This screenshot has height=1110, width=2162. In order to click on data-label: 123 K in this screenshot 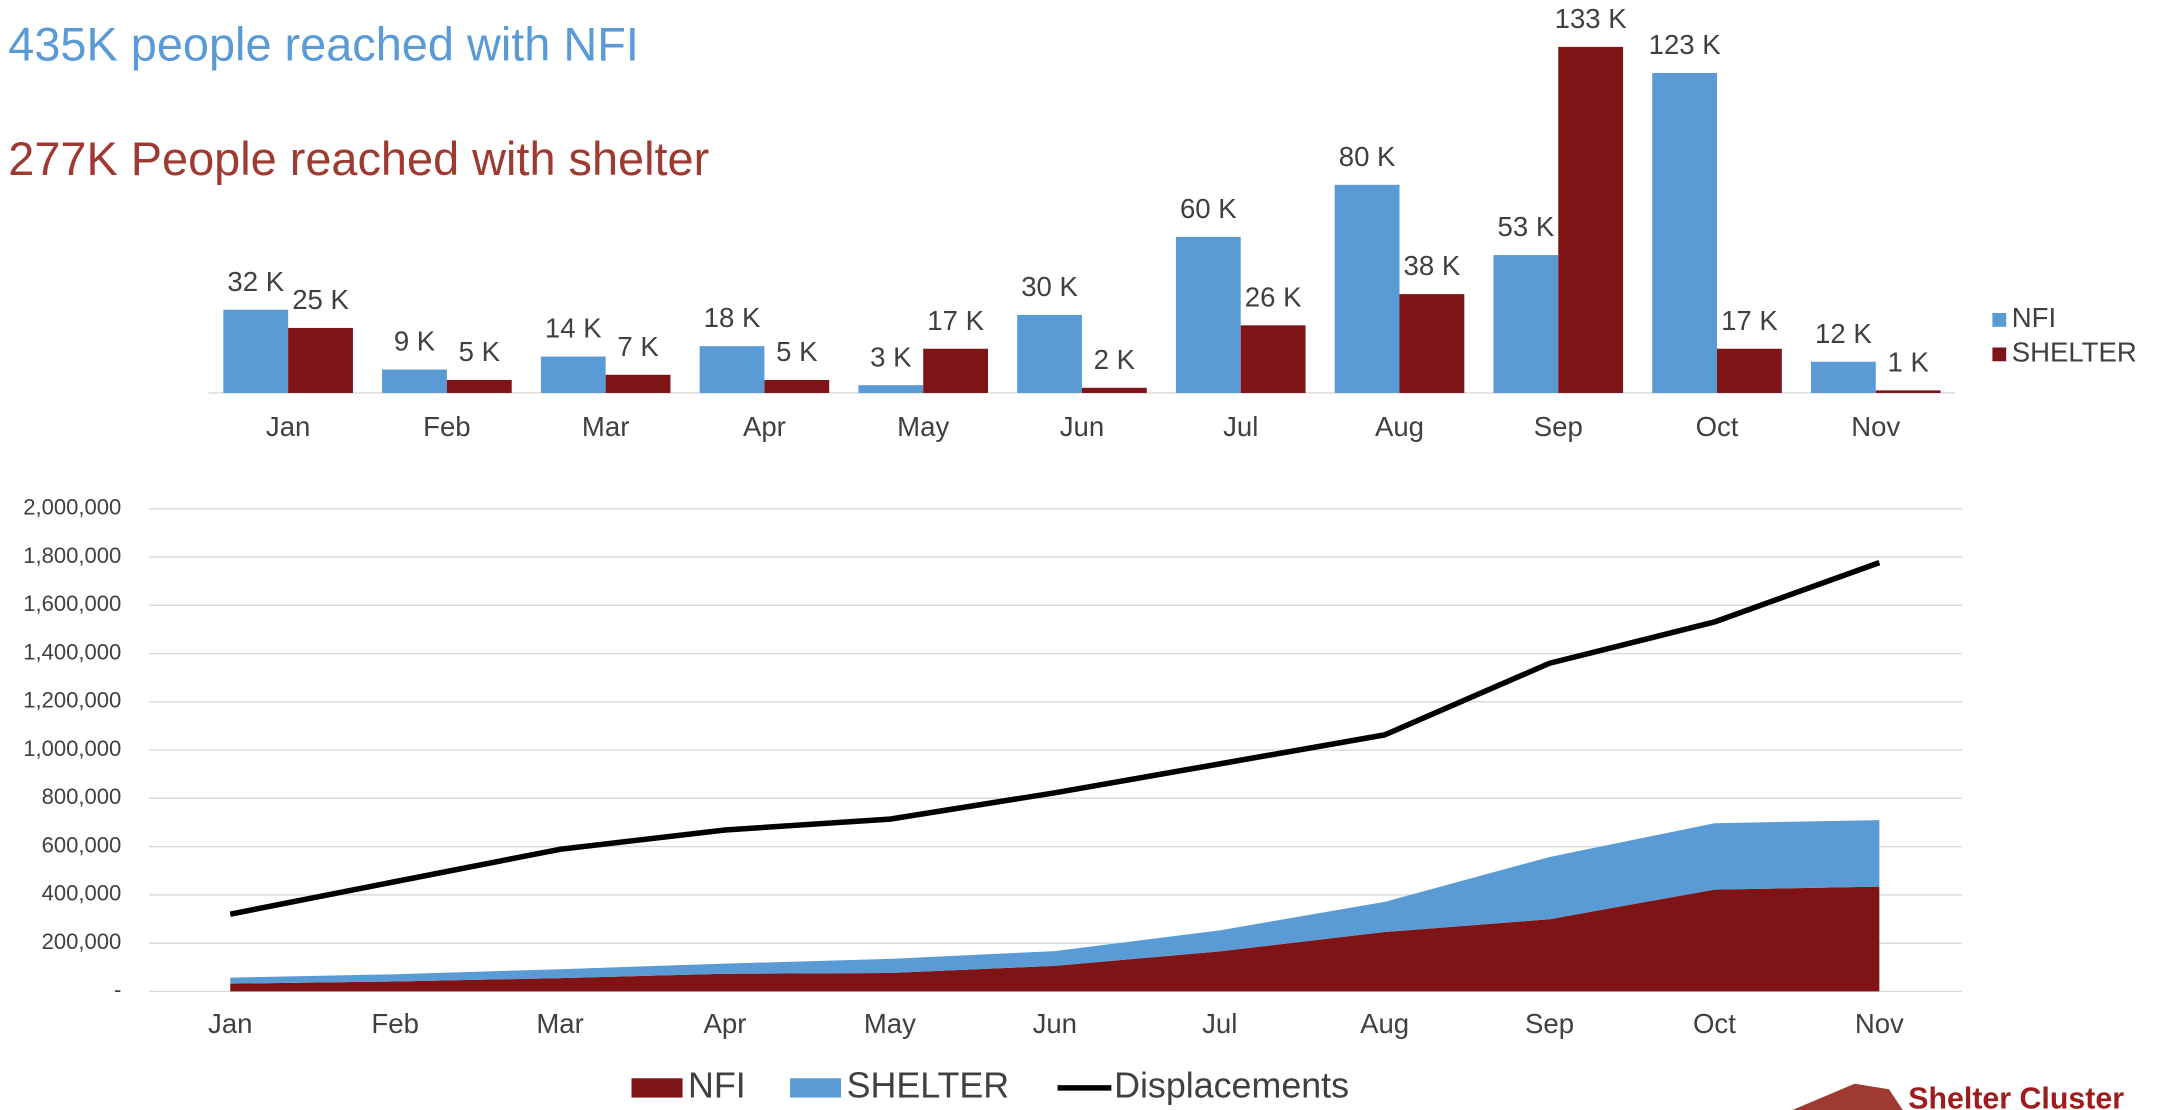, I will do `click(1685, 44)`.